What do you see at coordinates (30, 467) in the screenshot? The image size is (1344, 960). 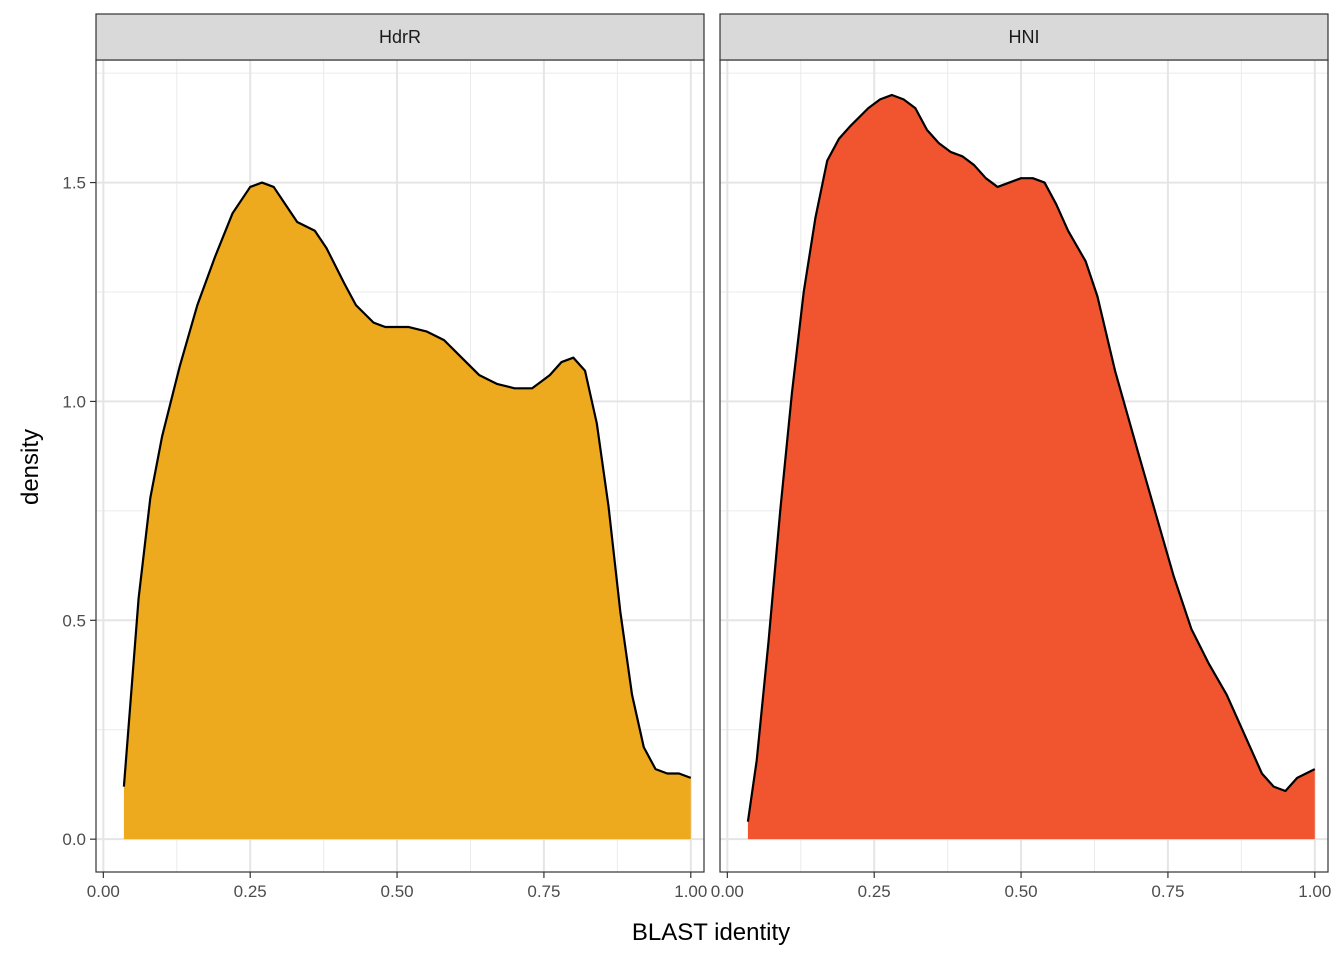 I see `y-axis-title: density` at bounding box center [30, 467].